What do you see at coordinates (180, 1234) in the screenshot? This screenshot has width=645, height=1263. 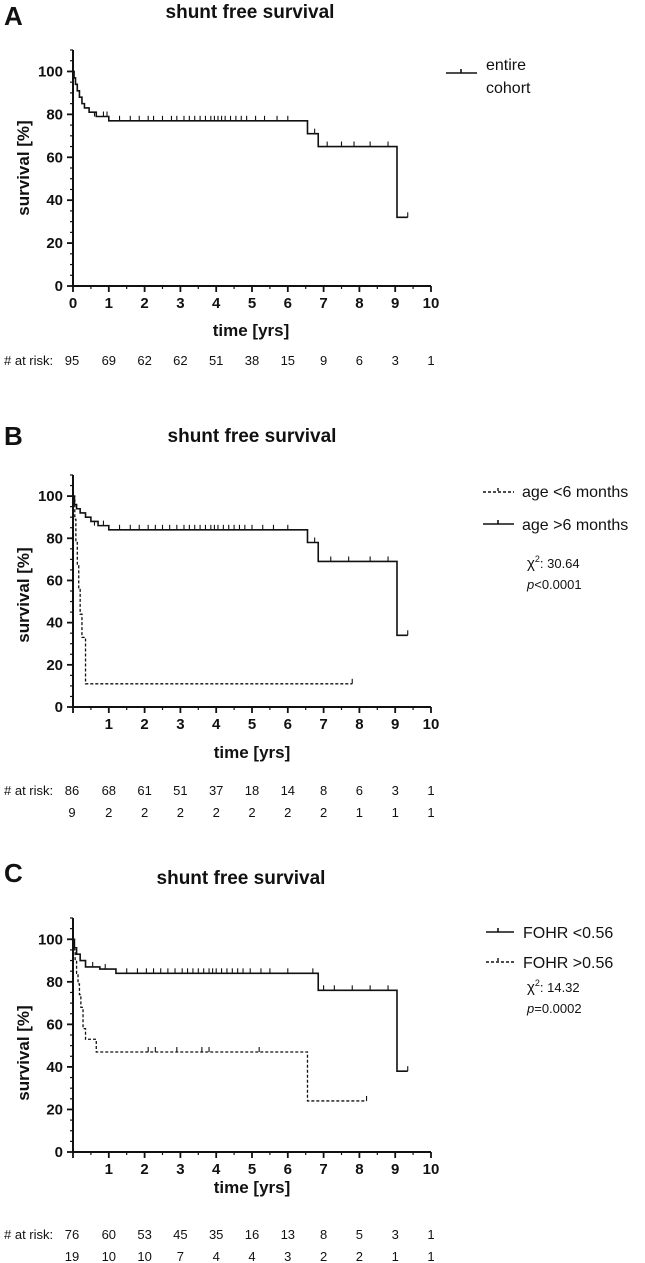 I see `at-risk-value: 45` at bounding box center [180, 1234].